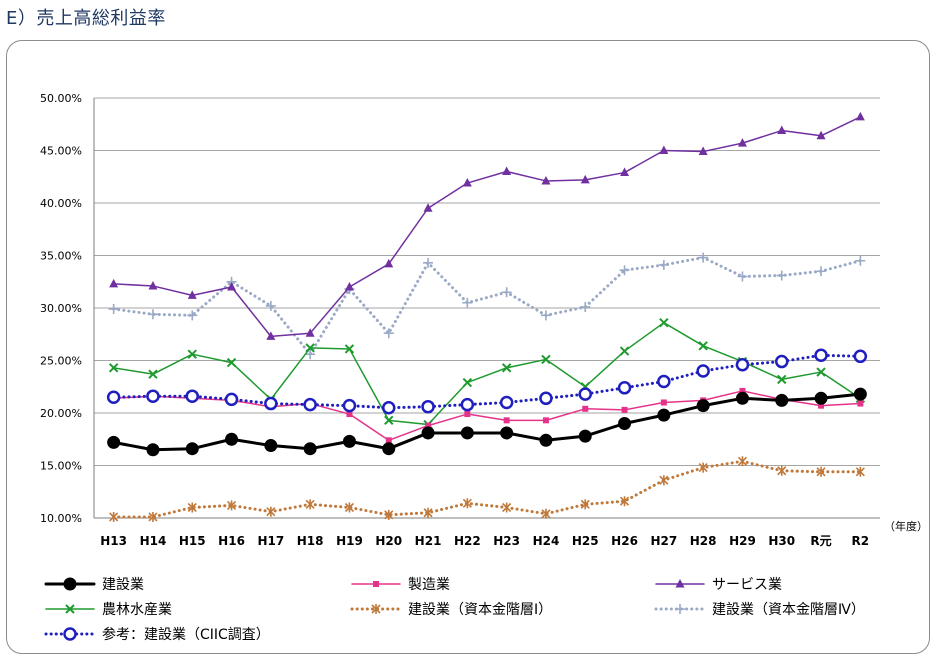 This screenshot has width=941, height=660. I want to click on x-tick-label: H23, so click(506, 541).